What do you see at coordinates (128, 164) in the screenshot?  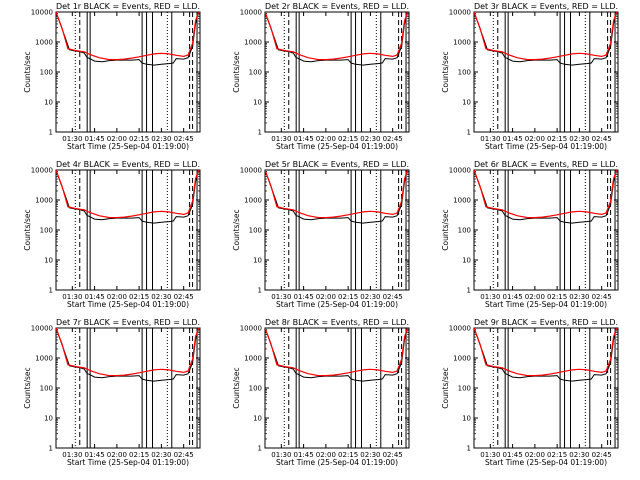 I see `panel-title: Det 4r BLACK = Events, RED = LLD.` at bounding box center [128, 164].